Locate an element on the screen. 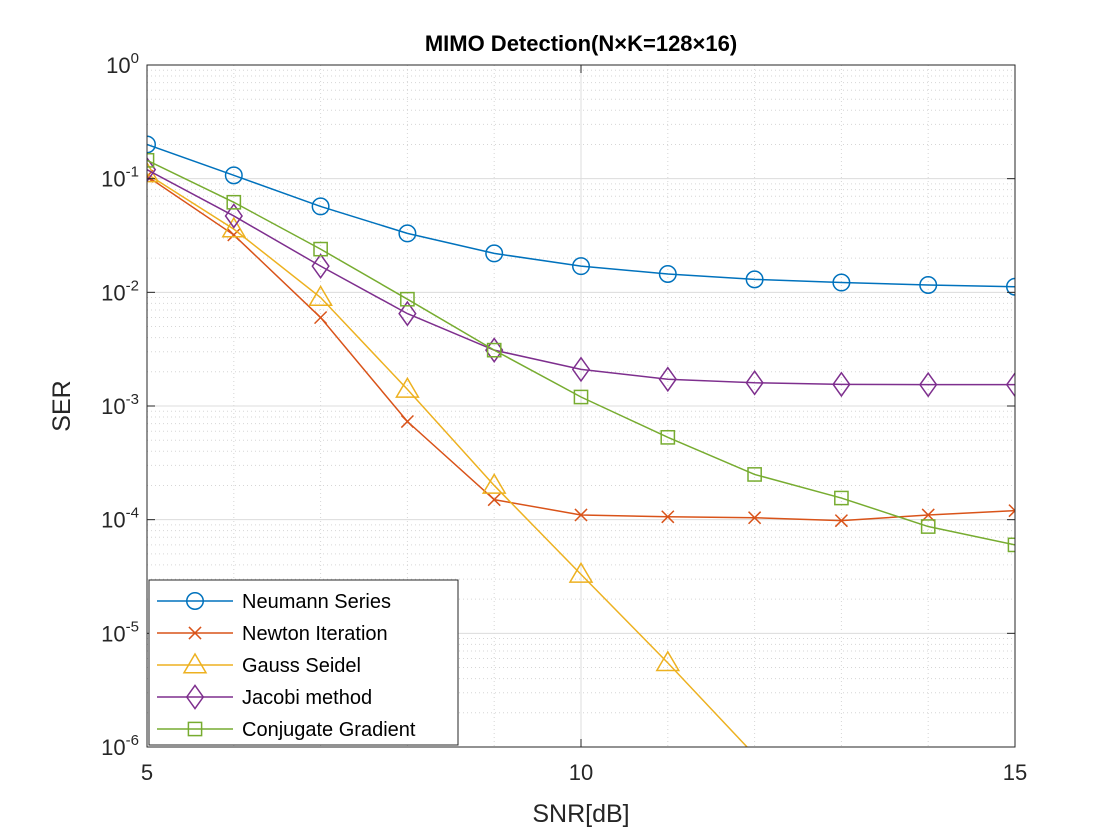  x-tick-label: 5 is located at coordinates (147, 772).